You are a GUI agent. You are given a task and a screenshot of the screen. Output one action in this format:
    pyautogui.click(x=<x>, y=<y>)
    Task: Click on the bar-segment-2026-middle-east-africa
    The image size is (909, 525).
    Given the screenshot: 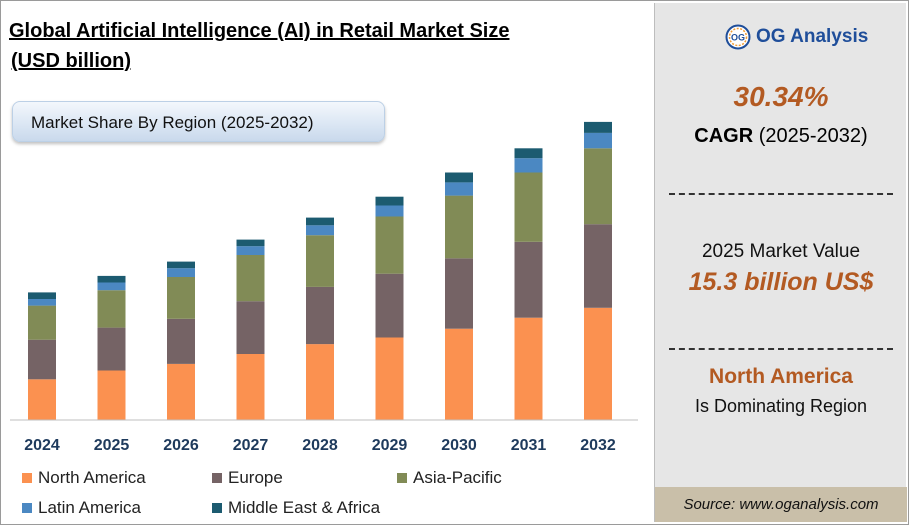 What is the action you would take?
    pyautogui.click(x=181, y=265)
    